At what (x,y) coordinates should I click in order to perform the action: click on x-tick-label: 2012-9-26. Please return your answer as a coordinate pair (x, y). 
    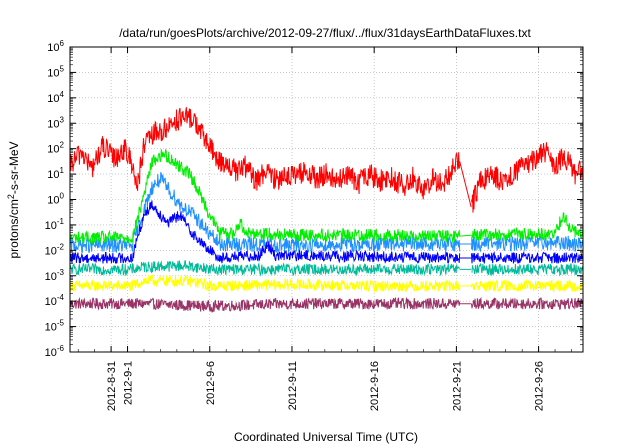
    Looking at the image, I should click on (540, 386).